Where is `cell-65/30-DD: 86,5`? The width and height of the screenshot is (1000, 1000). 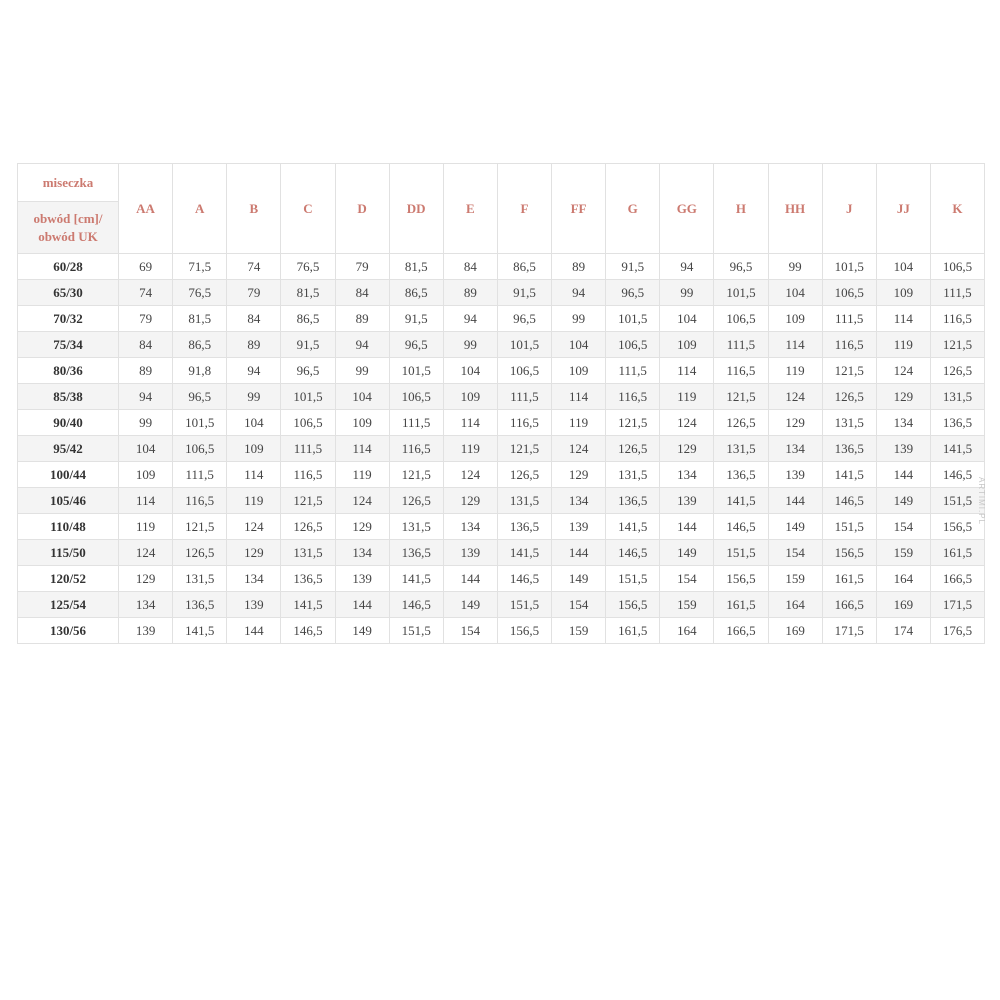 cell-65/30-DD: 86,5 is located at coordinates (416, 292).